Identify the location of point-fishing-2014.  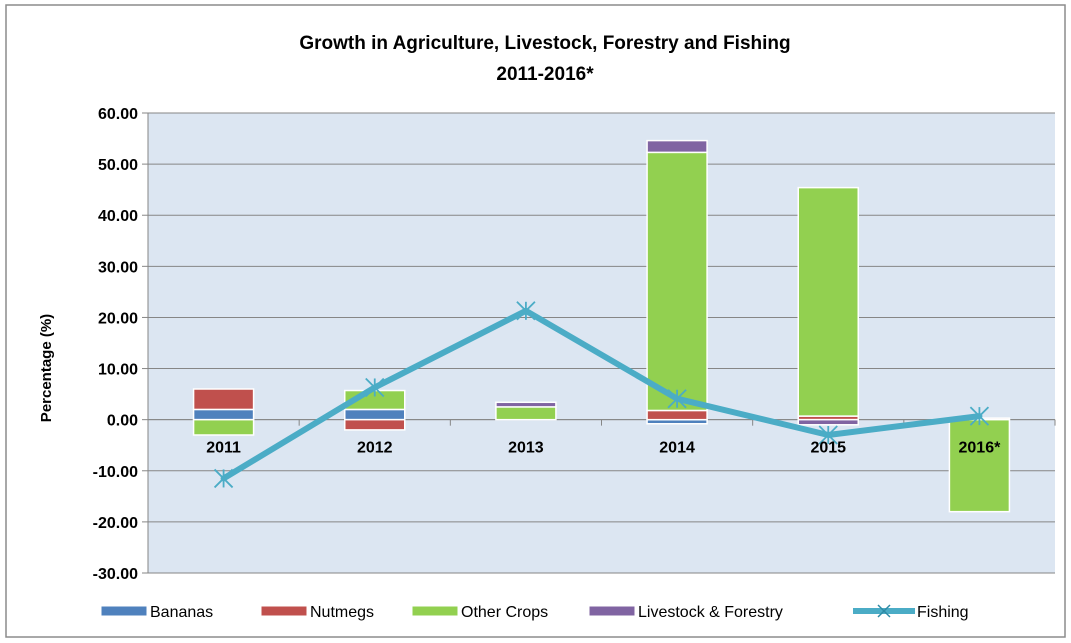
(677, 399).